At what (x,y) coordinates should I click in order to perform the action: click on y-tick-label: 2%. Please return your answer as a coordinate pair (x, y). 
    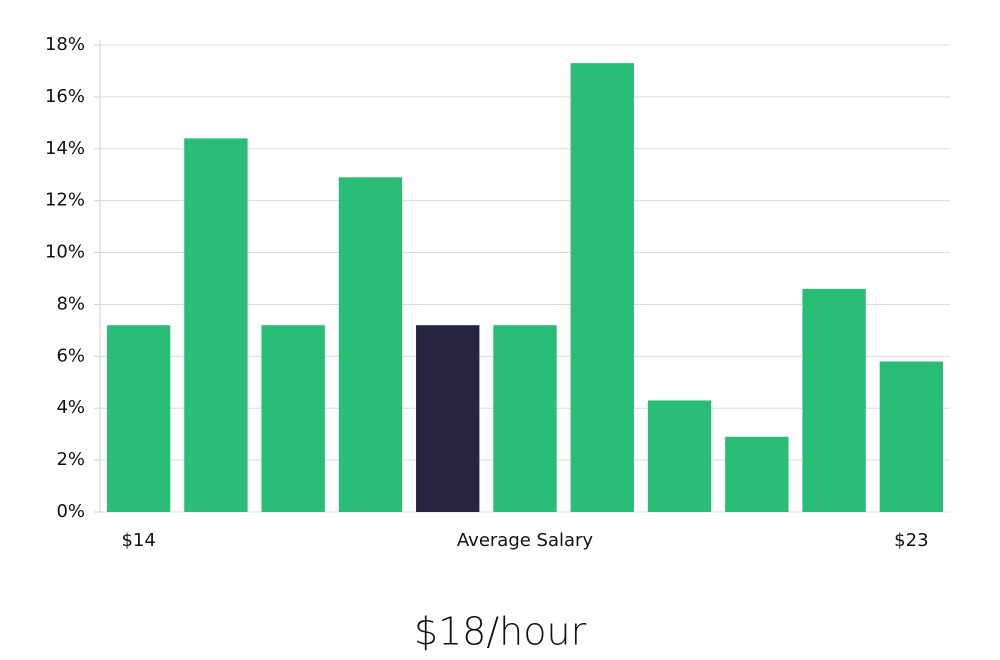
    Looking at the image, I should click on (70, 459).